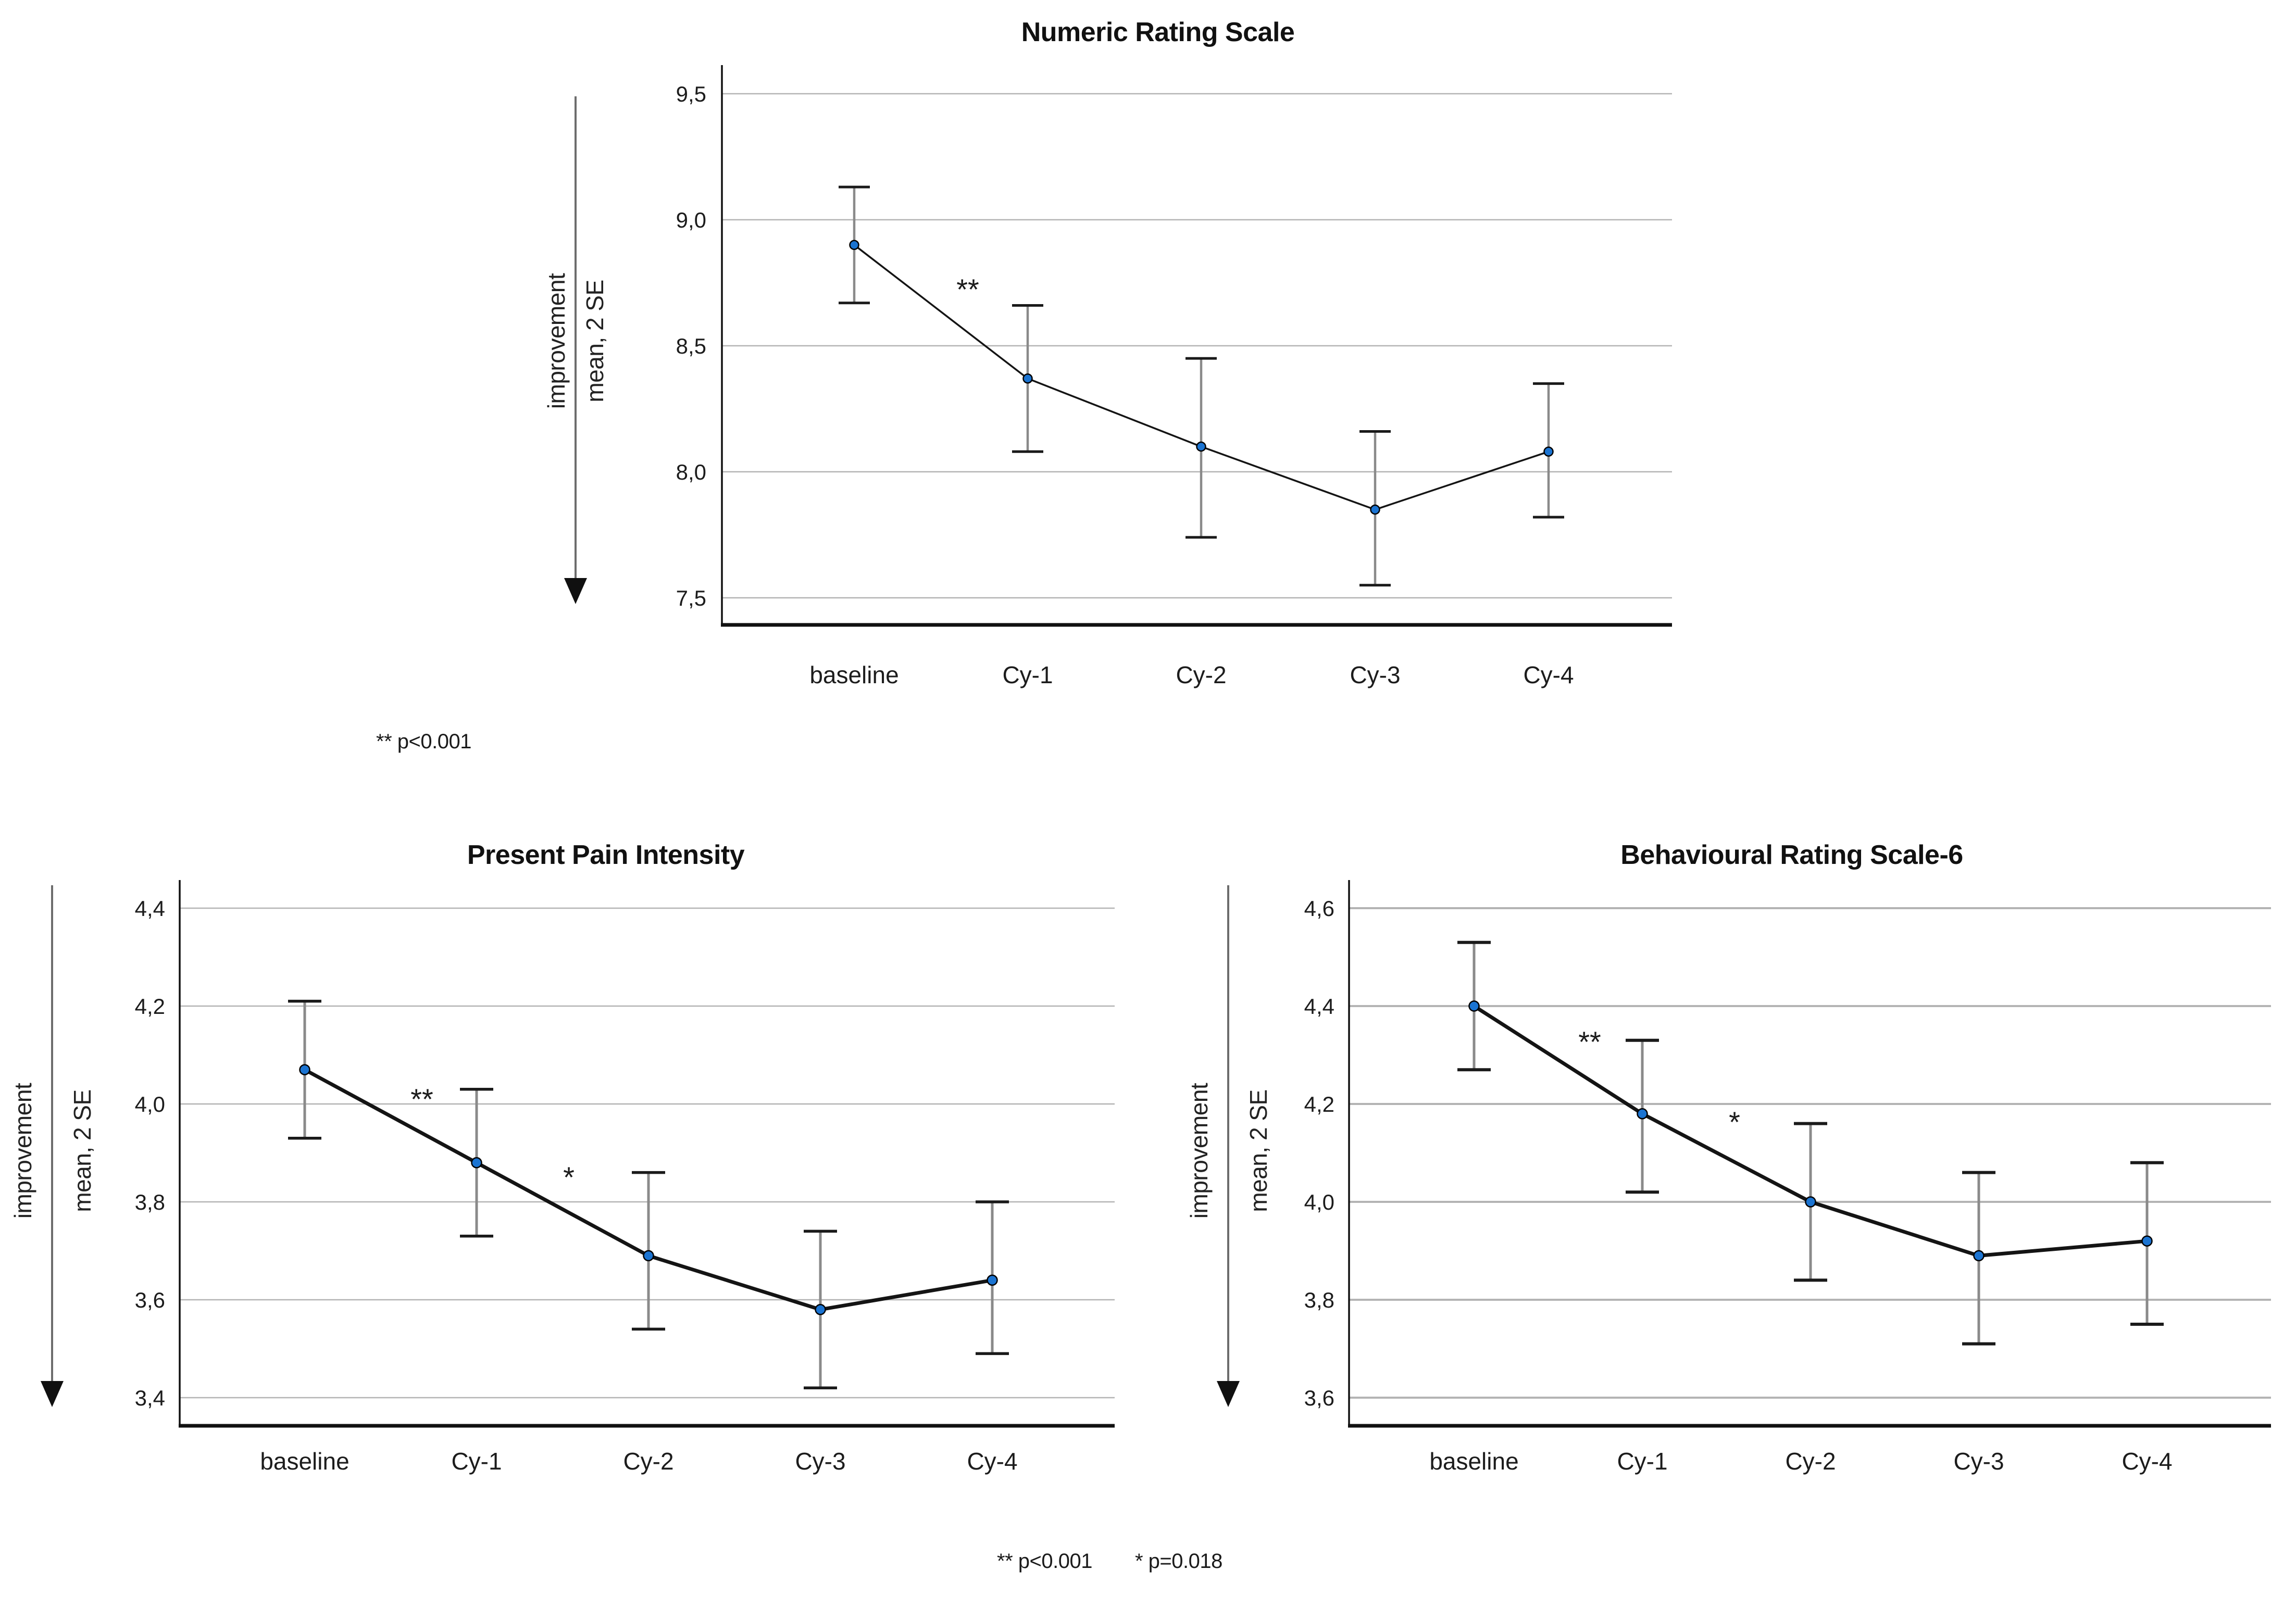 The height and width of the screenshot is (1607, 2296). I want to click on y-tick-label: 4,6, so click(1319, 908).